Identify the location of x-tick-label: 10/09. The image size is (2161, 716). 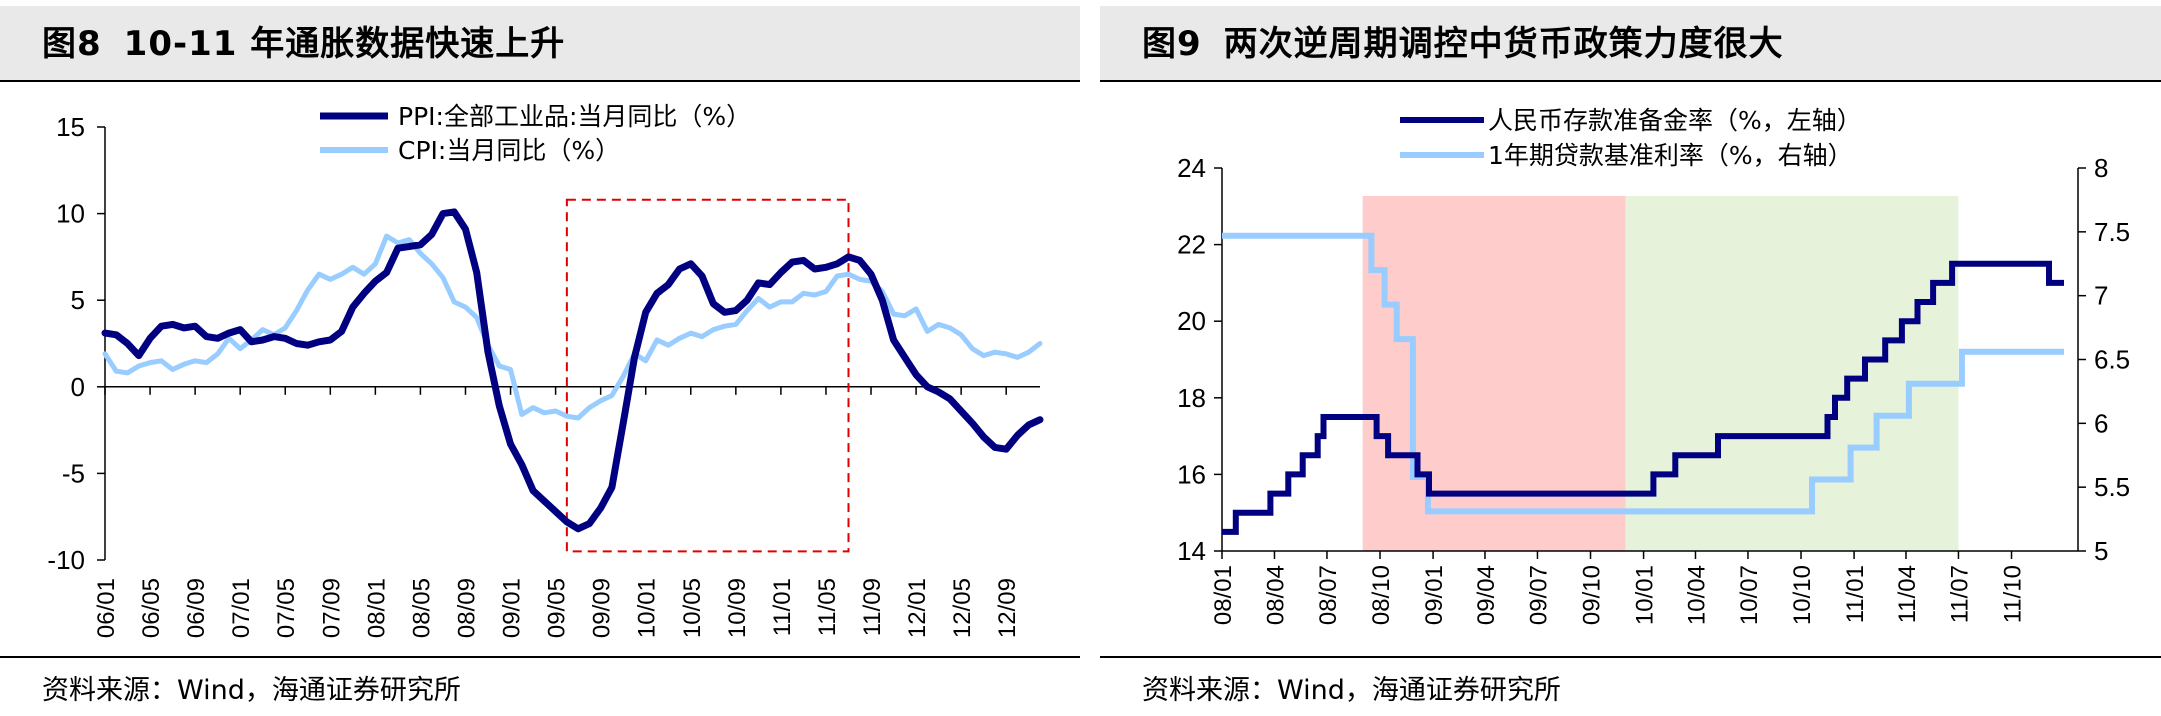
(737, 608).